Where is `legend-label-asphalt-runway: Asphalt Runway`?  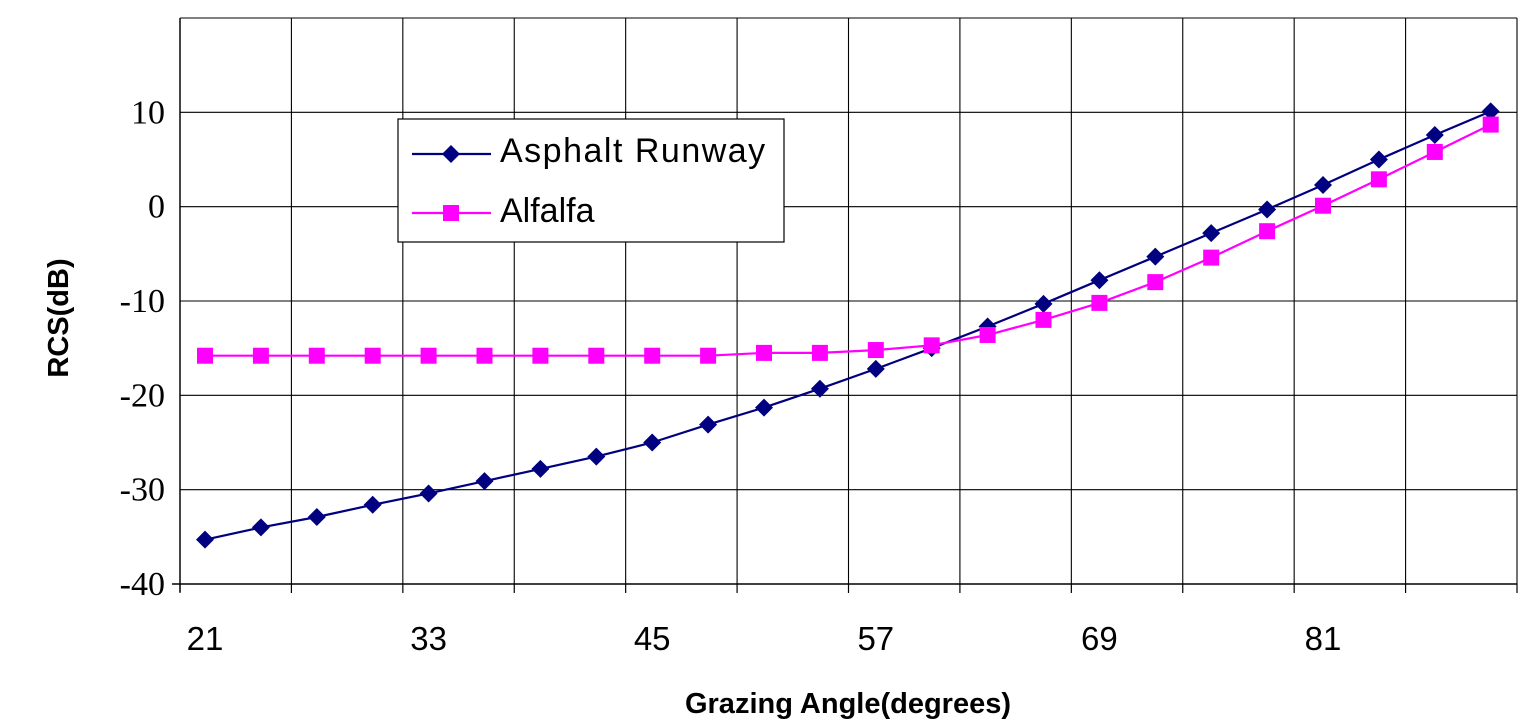
legend-label-asphalt-runway: Asphalt Runway is located at coordinates (633, 151).